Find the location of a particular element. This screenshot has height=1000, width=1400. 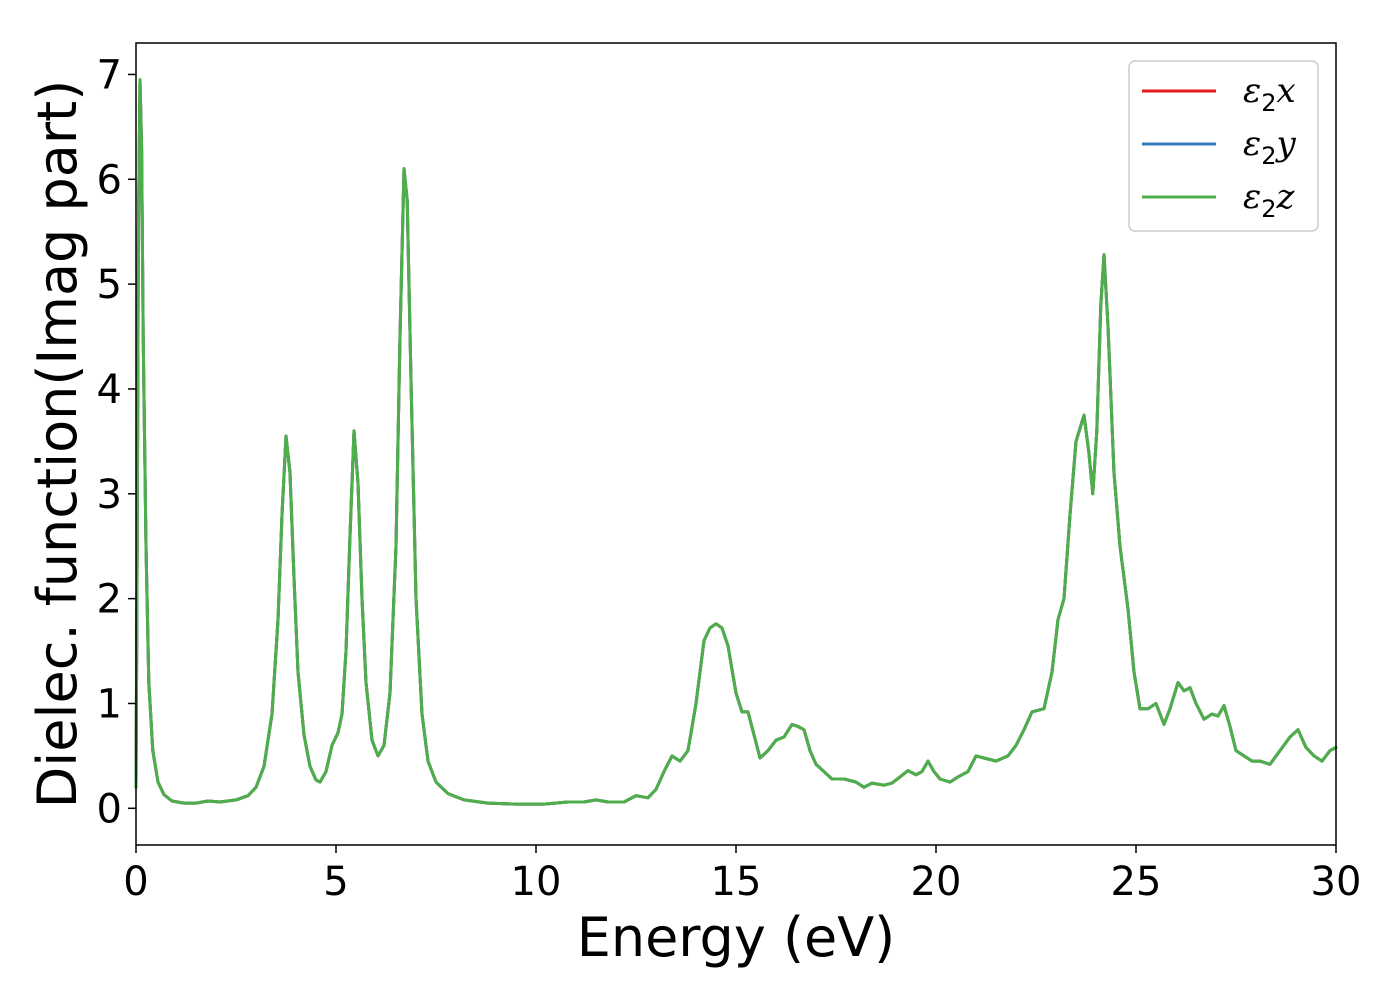

x-tick-label: 25 is located at coordinates (1136, 882).